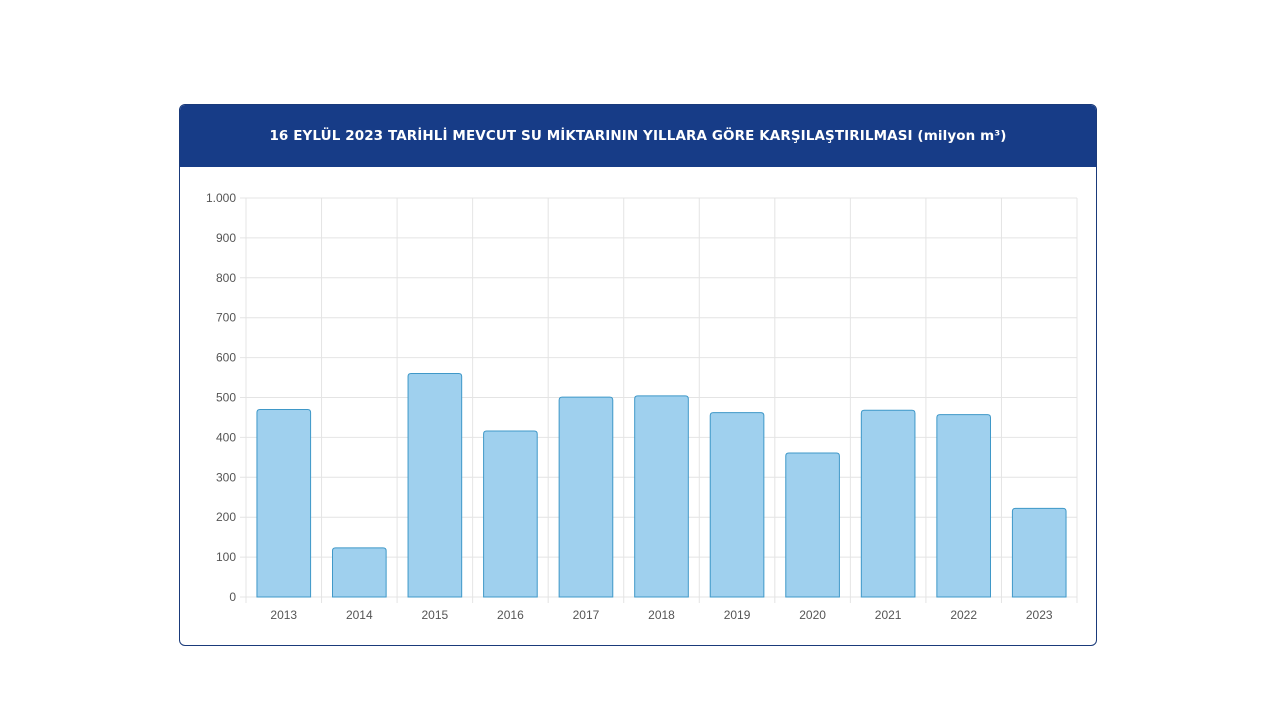 This screenshot has width=1280, height=720. Describe the element at coordinates (661, 496) in the screenshot. I see `bar-2018` at that location.